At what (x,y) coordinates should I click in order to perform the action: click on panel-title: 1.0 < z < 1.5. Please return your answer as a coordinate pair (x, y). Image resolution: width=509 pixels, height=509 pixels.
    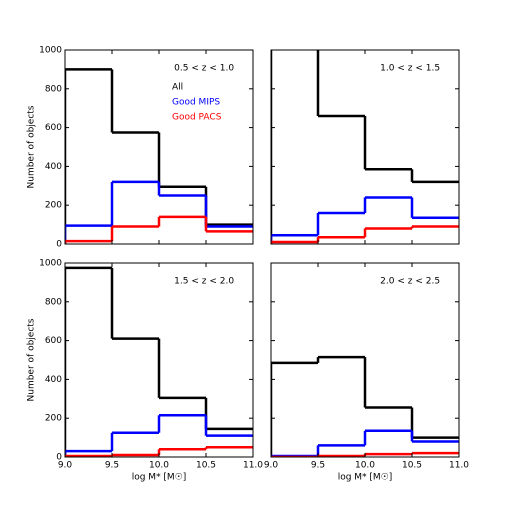
    Looking at the image, I should click on (410, 69).